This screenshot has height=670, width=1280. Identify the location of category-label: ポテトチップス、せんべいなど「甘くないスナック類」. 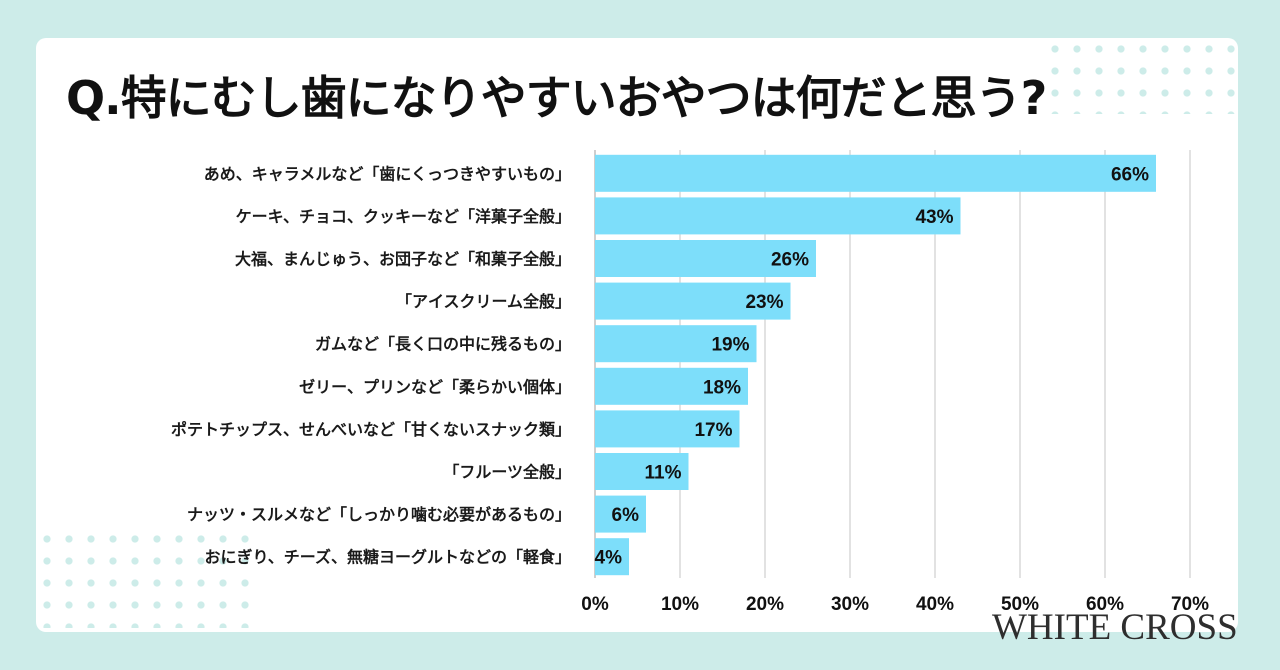
(371, 429).